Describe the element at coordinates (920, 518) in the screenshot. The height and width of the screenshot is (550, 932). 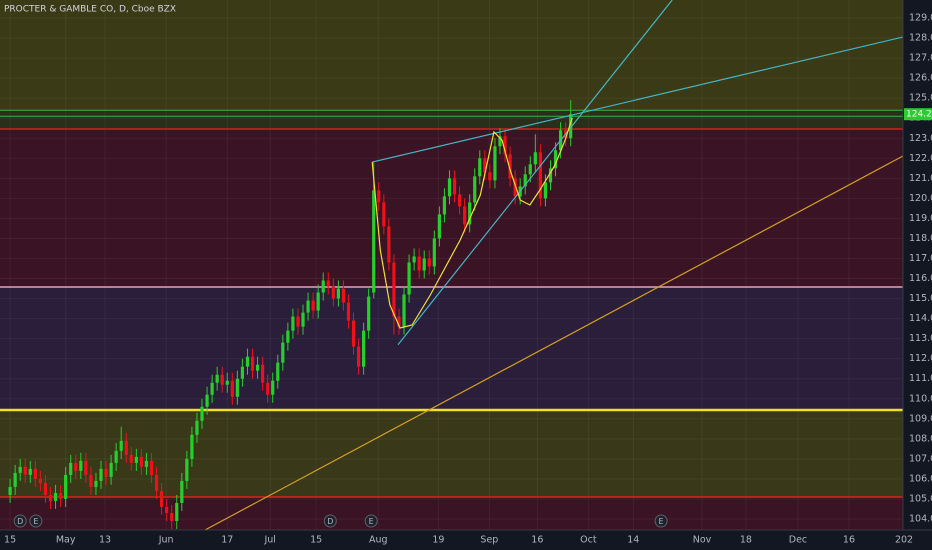
I see `y-tick-label: 104.00` at that location.